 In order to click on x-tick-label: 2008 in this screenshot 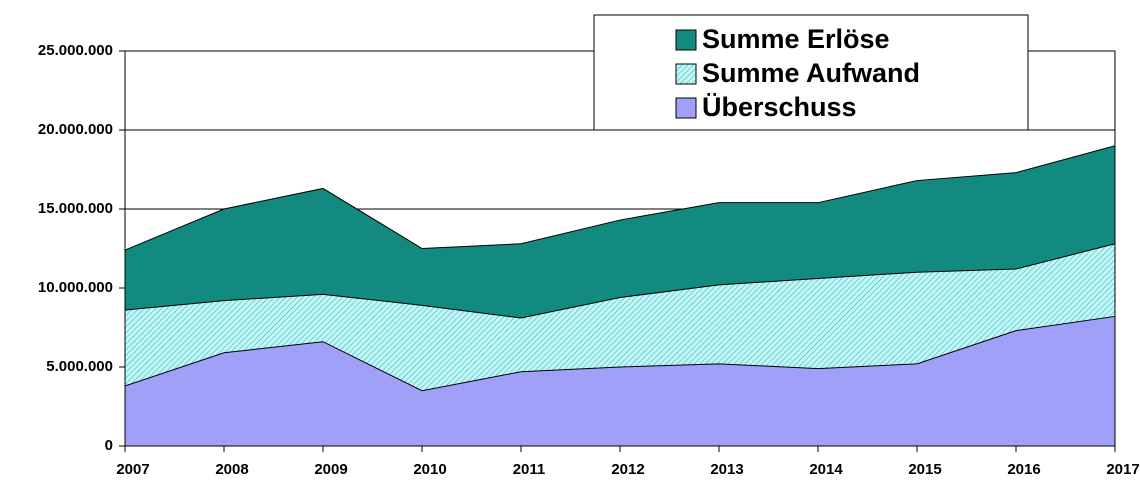, I will do `click(231, 469)`.